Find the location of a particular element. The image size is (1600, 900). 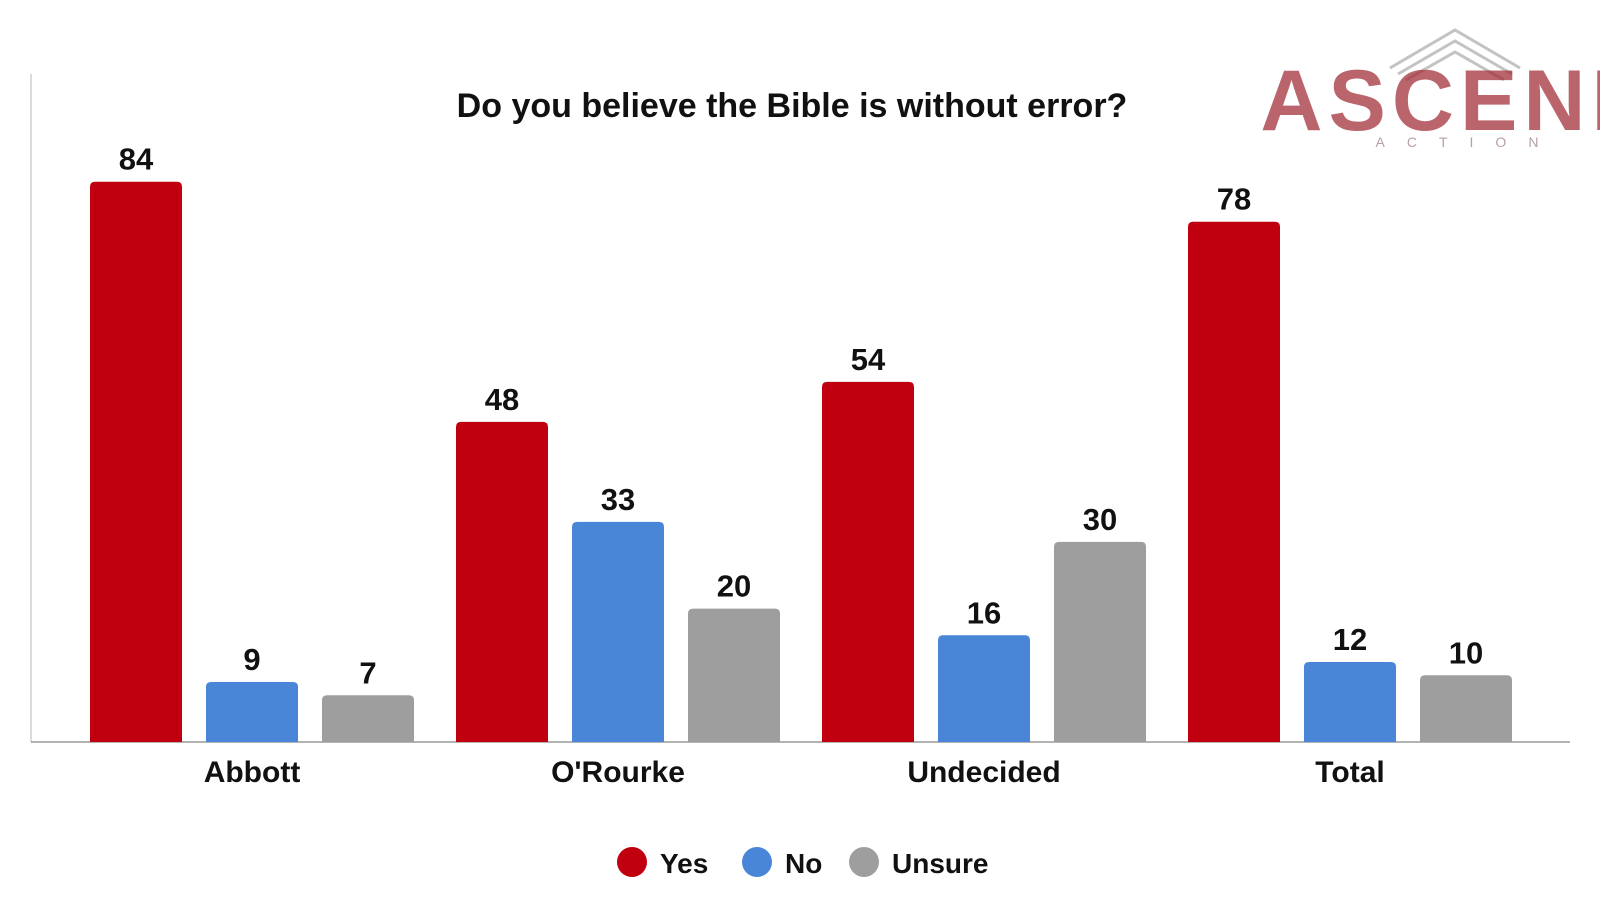

legend-swatch-yes is located at coordinates (632, 862).